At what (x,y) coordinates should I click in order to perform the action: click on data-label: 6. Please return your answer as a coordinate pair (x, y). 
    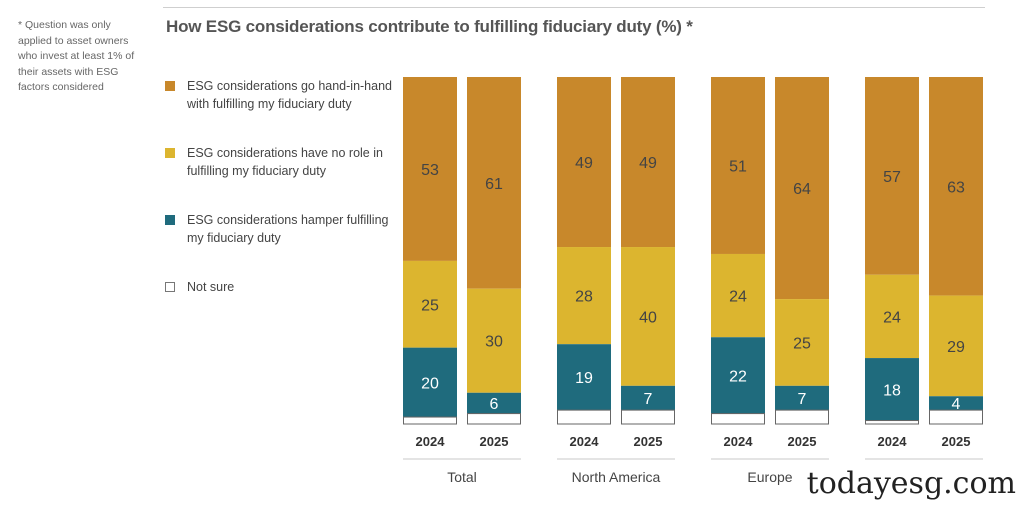
    Looking at the image, I should click on (494, 404).